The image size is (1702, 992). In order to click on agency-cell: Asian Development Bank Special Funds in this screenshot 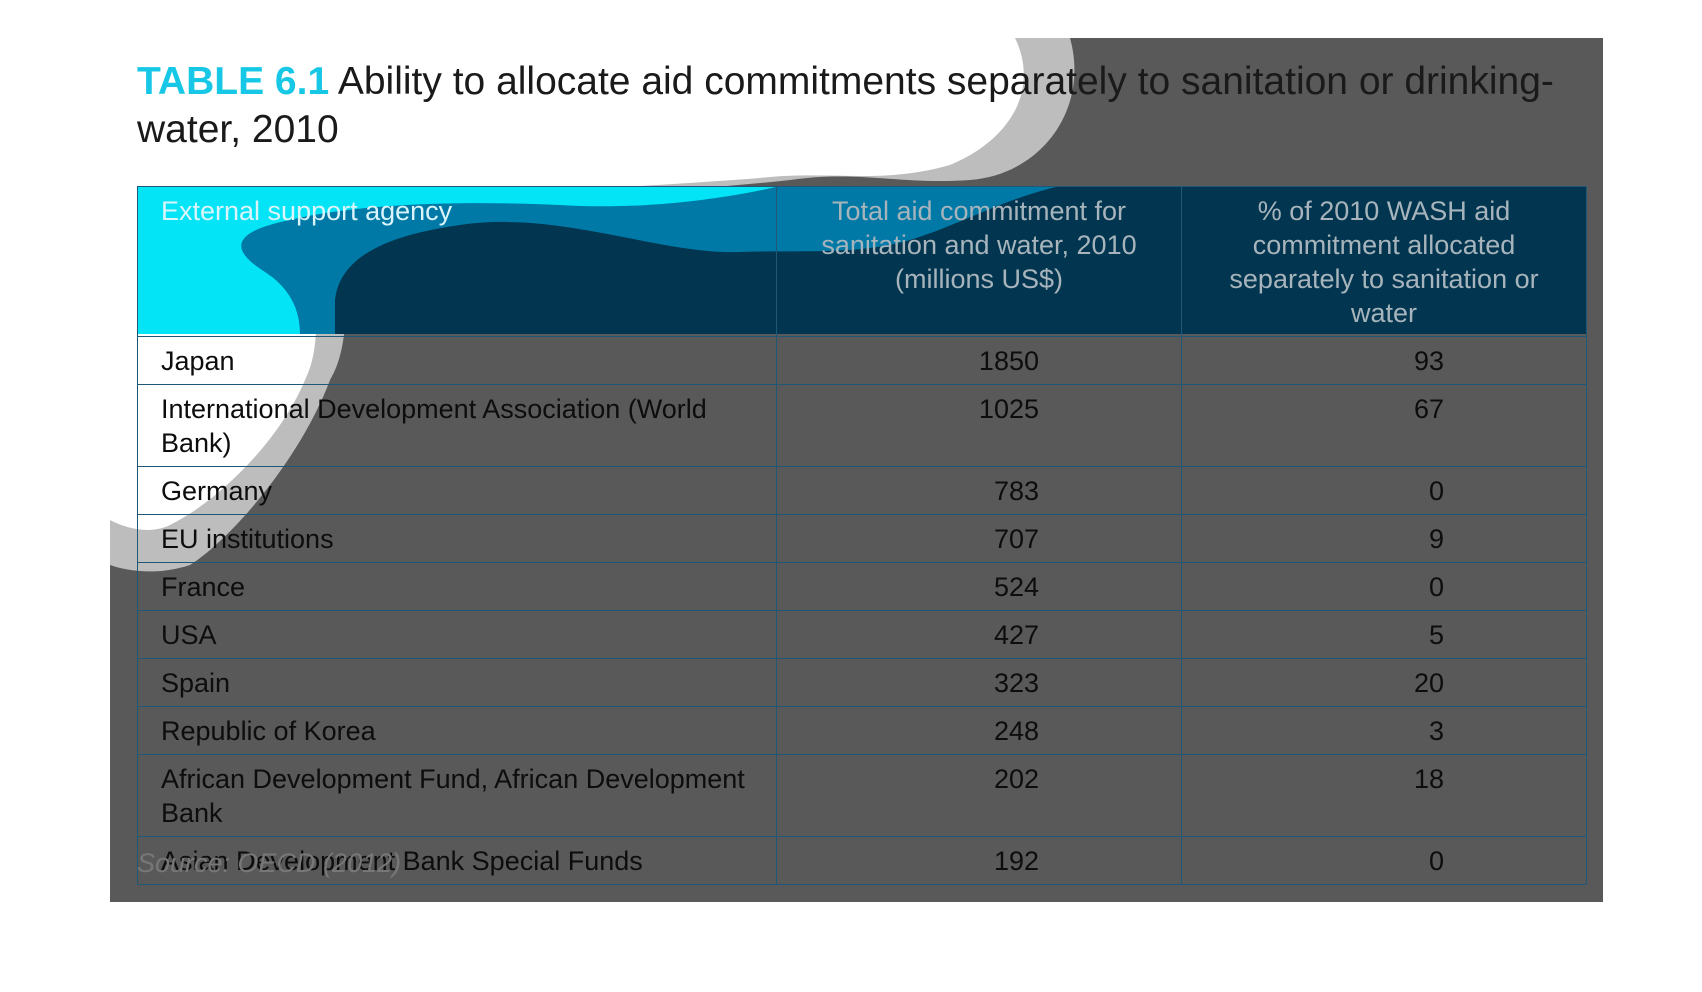, I will do `click(457, 860)`.